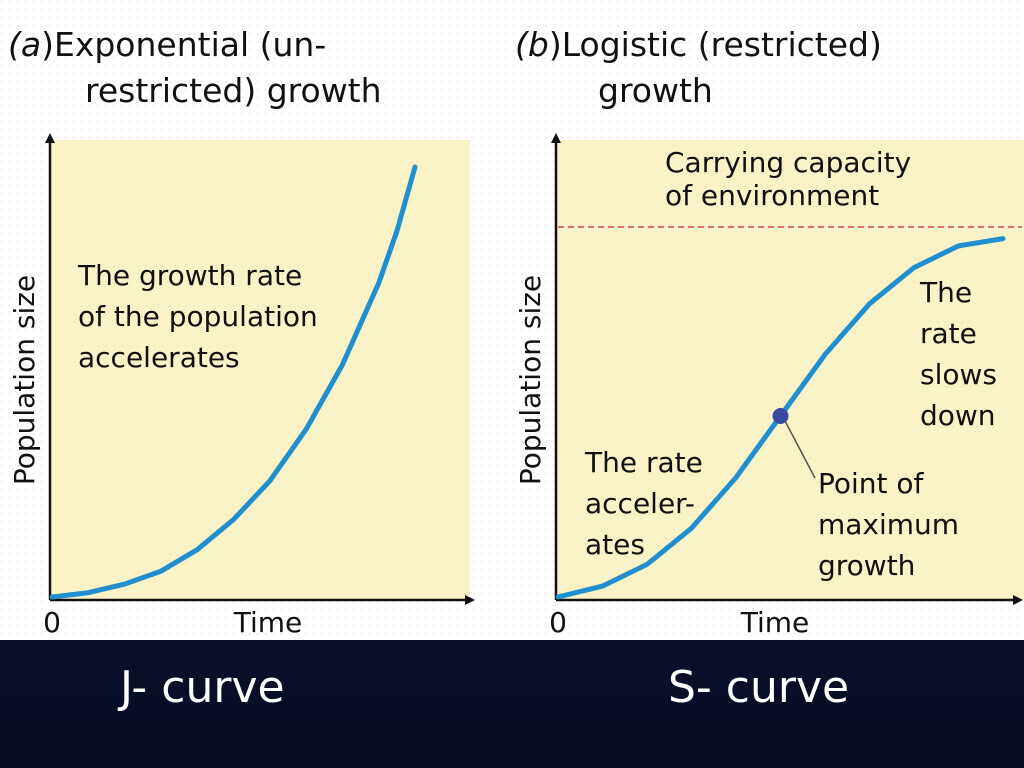  Describe the element at coordinates (788, 162) in the screenshot. I see `carrying-capacity-label-line-1: Carrying capacity` at that location.